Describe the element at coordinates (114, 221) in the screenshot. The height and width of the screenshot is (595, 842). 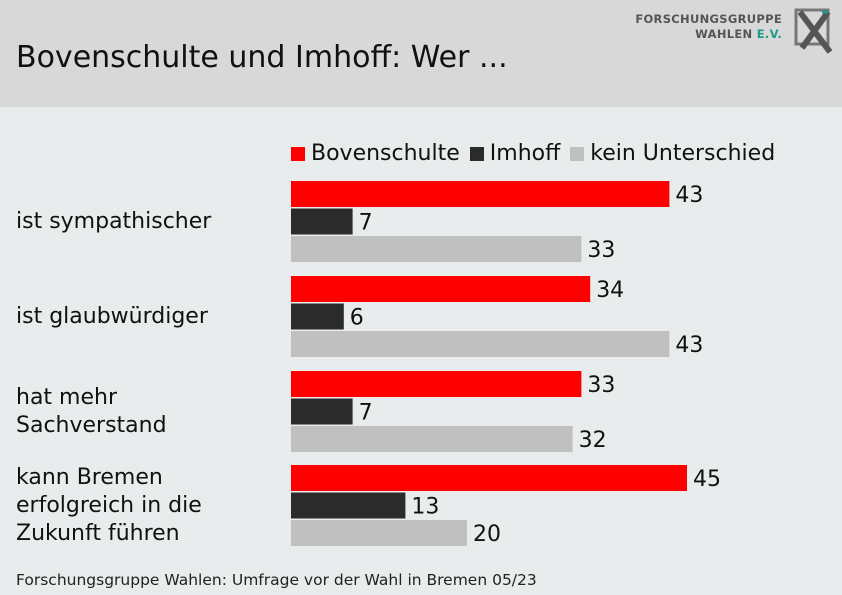
I see `category-label: ist sympathischer` at that location.